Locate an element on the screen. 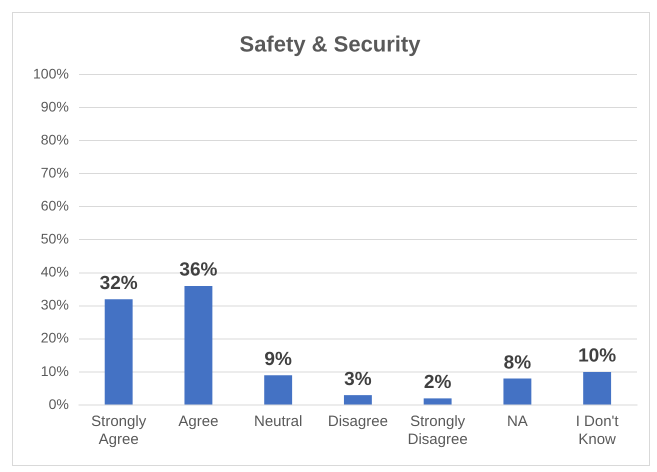  x-tick-label: Strongly Disagree is located at coordinates (438, 430).